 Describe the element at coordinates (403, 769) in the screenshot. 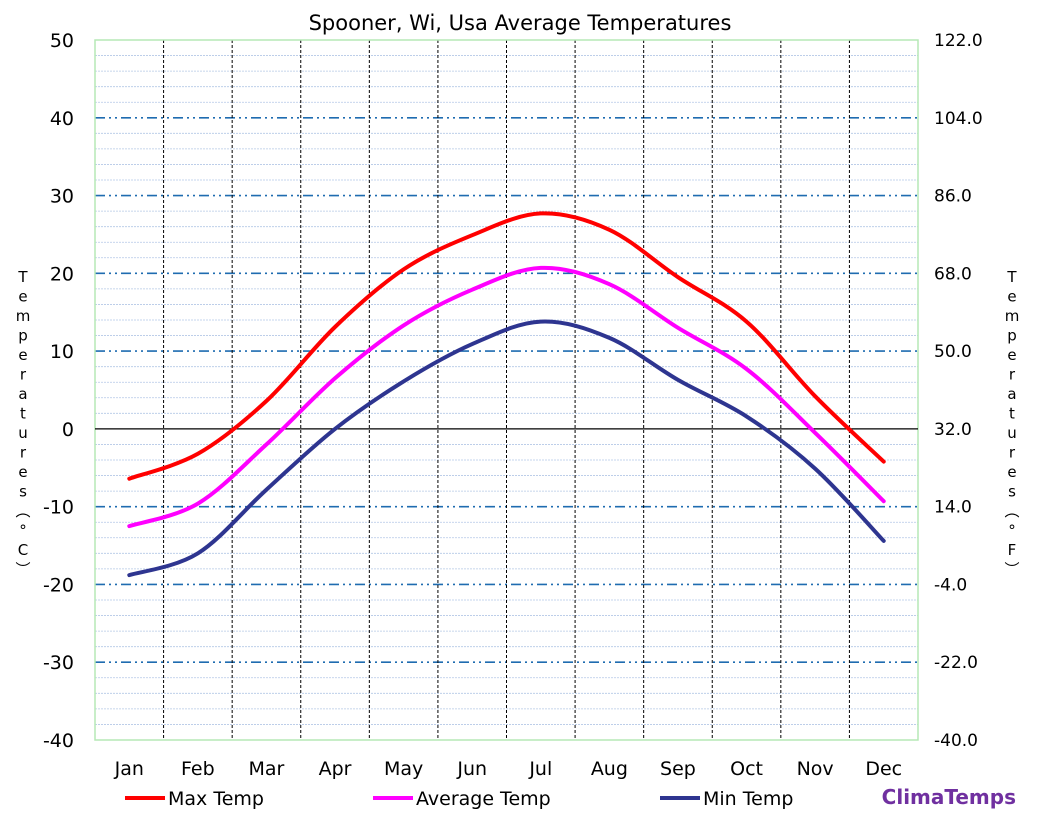

I see `month-label: May` at that location.